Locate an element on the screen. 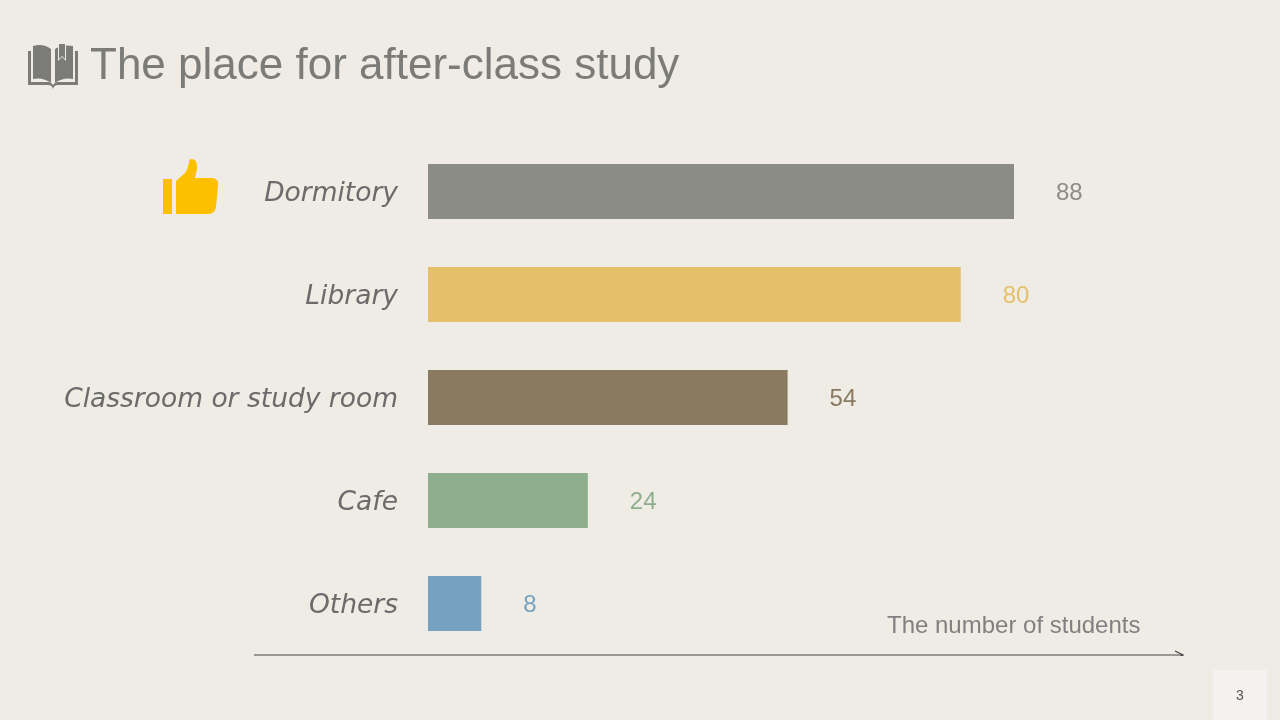  data-label: 54 is located at coordinates (843, 397).